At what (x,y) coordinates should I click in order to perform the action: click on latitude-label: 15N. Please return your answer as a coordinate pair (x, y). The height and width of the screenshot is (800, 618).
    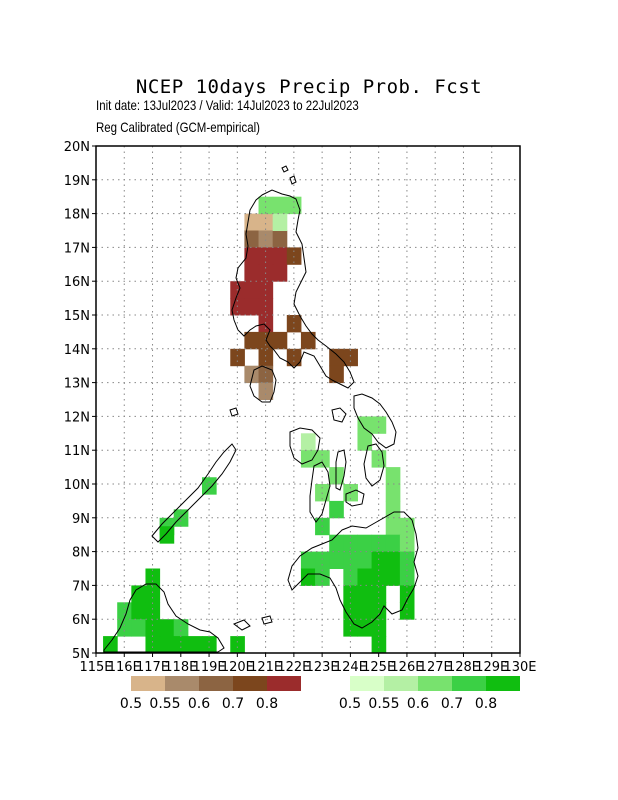
    Looking at the image, I should click on (77, 316).